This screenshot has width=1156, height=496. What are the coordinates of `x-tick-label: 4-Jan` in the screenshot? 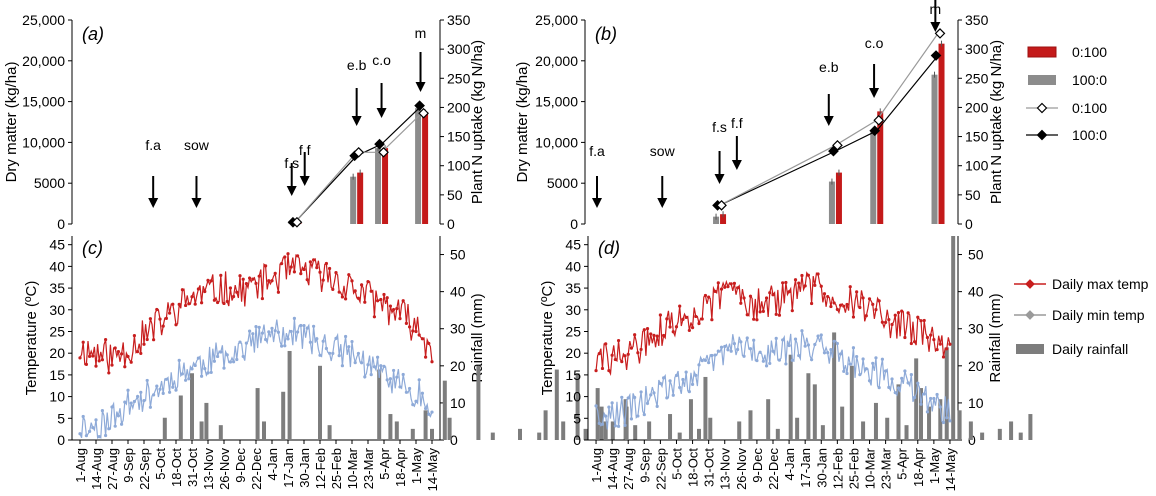 It's located at (272, 464).